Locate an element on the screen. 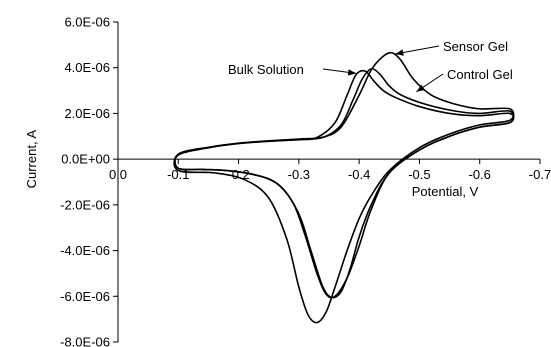 The image size is (551, 347). annotation-arrowhead-sensor-gel is located at coordinates (399, 52).